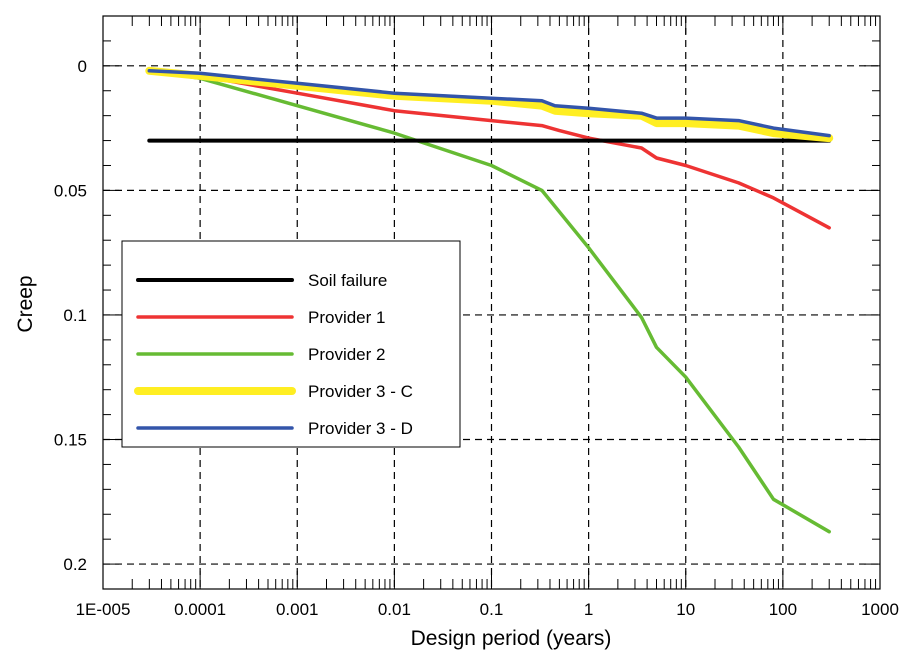 Image resolution: width=923 pixels, height=664 pixels. What do you see at coordinates (394, 609) in the screenshot?
I see `x-tick-label: 0.01` at bounding box center [394, 609].